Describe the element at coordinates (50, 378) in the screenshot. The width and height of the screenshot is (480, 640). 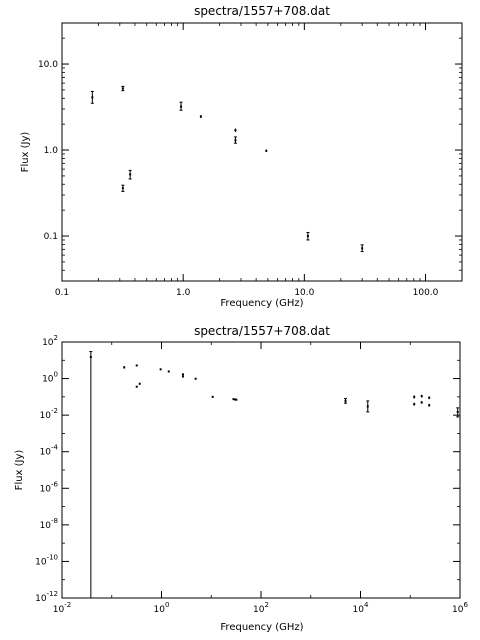
I see `y-tick-label: 10⁰` at that location.